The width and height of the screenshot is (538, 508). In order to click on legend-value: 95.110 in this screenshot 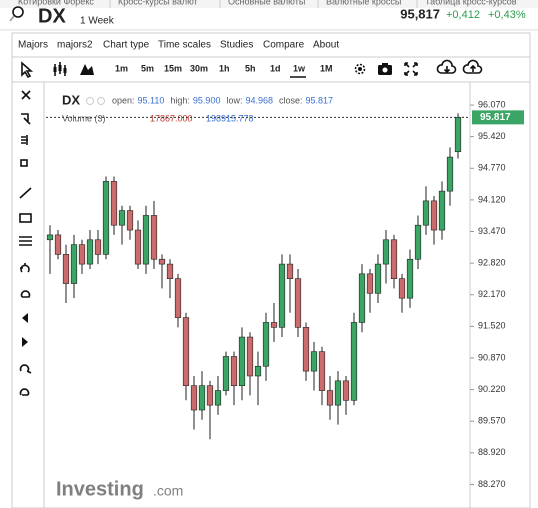, I will do `click(151, 100)`.